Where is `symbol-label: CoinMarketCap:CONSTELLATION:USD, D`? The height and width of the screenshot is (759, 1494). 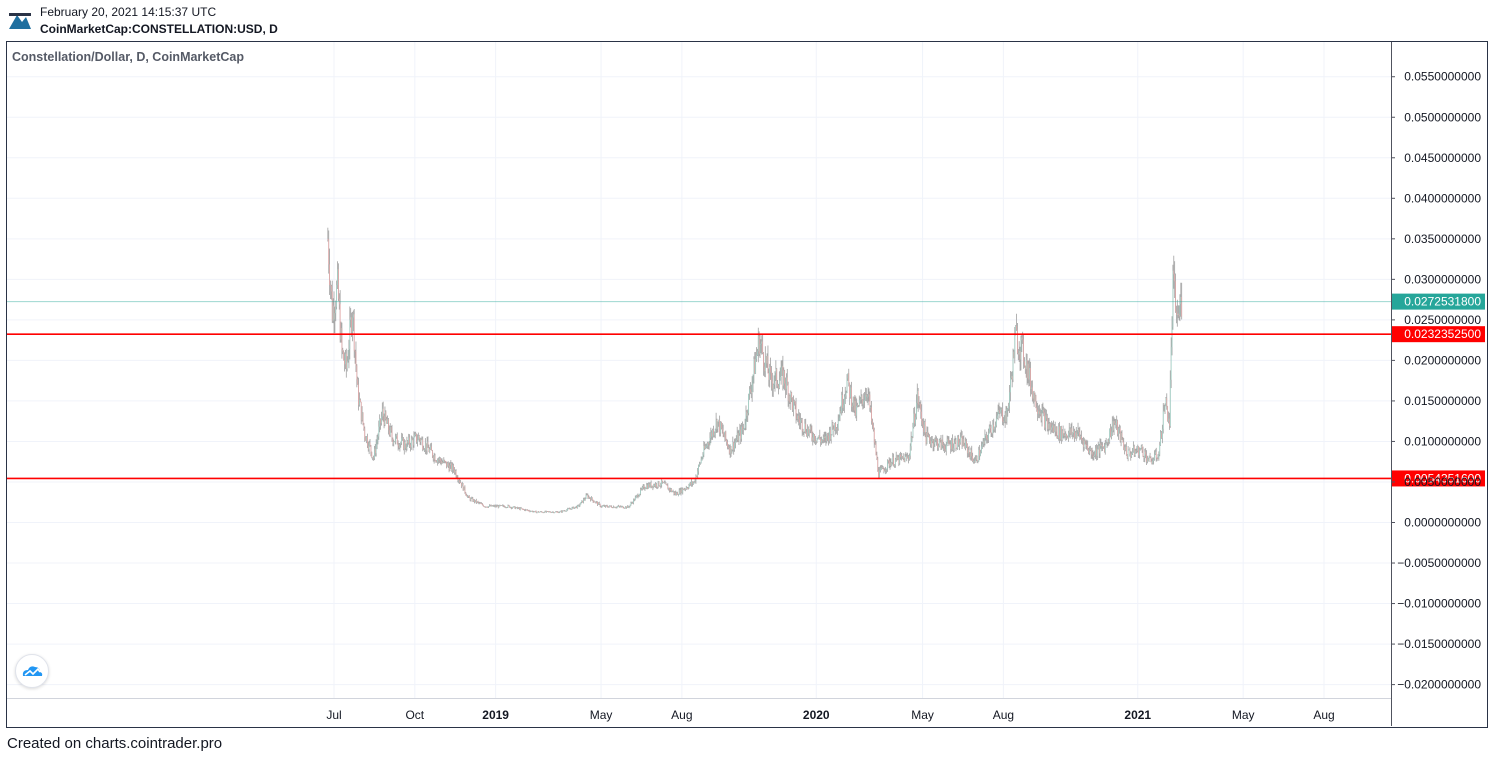
symbol-label: CoinMarketCap:CONSTELLATION:USD, D is located at coordinates (159, 29).